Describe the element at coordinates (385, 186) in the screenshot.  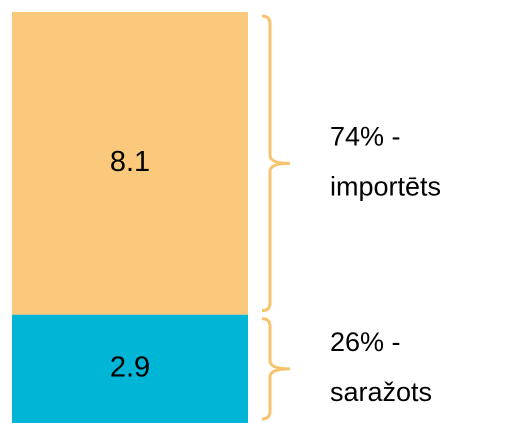
I see `annotation: importēts` at that location.